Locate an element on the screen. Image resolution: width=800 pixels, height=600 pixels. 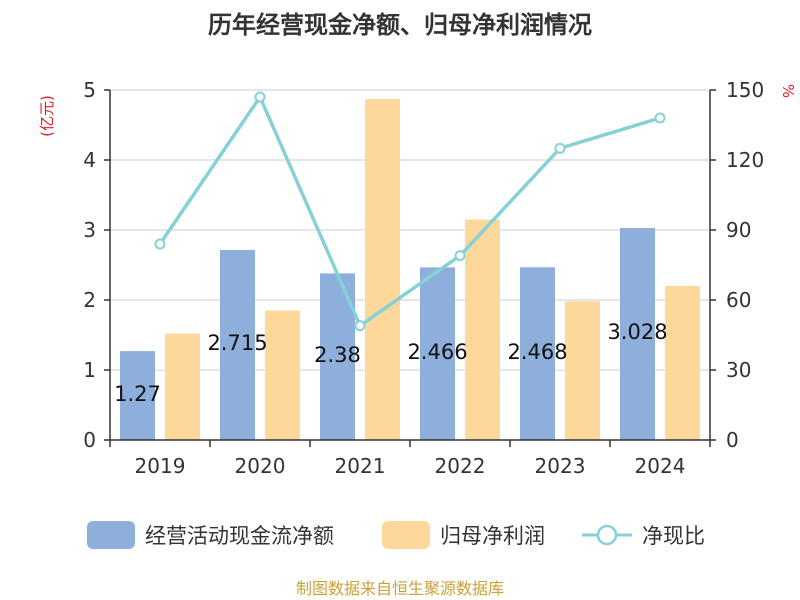
x-tick-label: 2021 is located at coordinates (360, 466).